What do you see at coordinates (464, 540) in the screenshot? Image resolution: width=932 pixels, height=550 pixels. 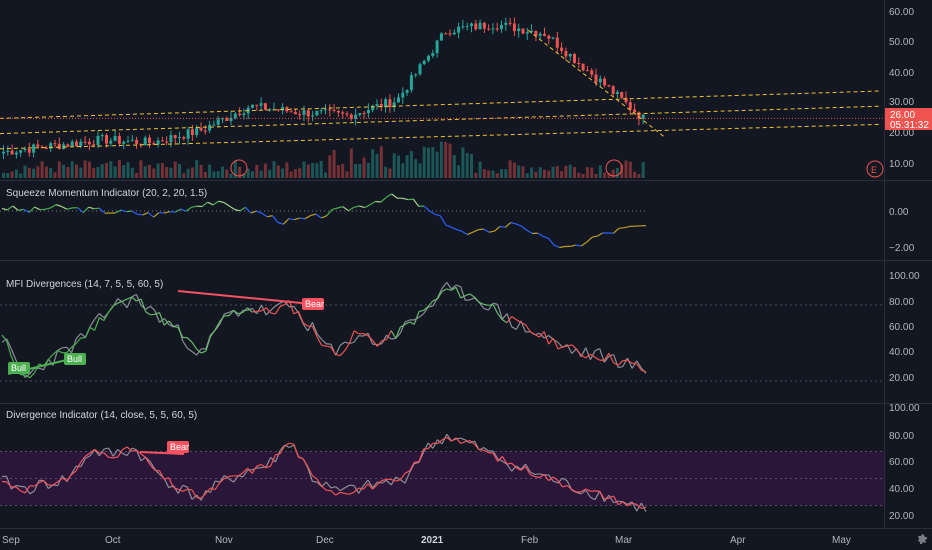 I see `time-axis: Sep Oct Nov Dec 2021 Feb Mar Apr May` at bounding box center [464, 540].